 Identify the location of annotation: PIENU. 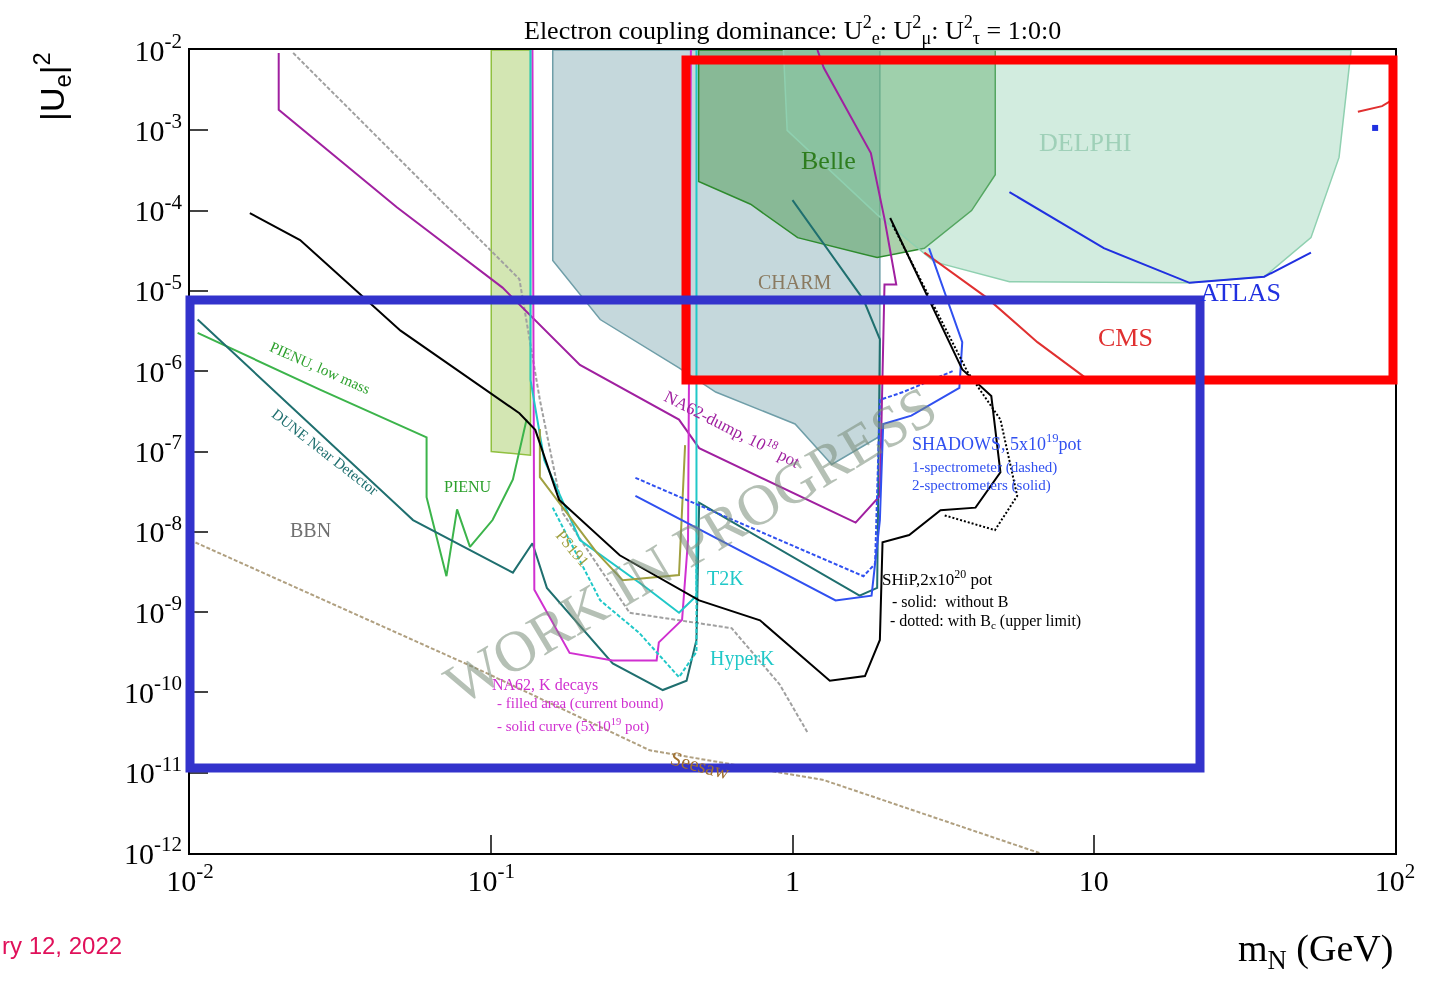
(468, 486).